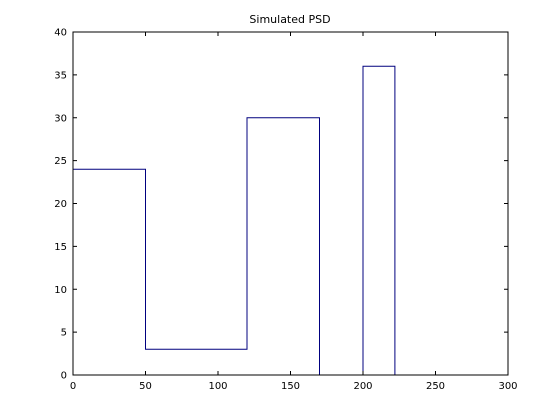  What do you see at coordinates (73, 386) in the screenshot?
I see `x-tick-label: 0` at bounding box center [73, 386].